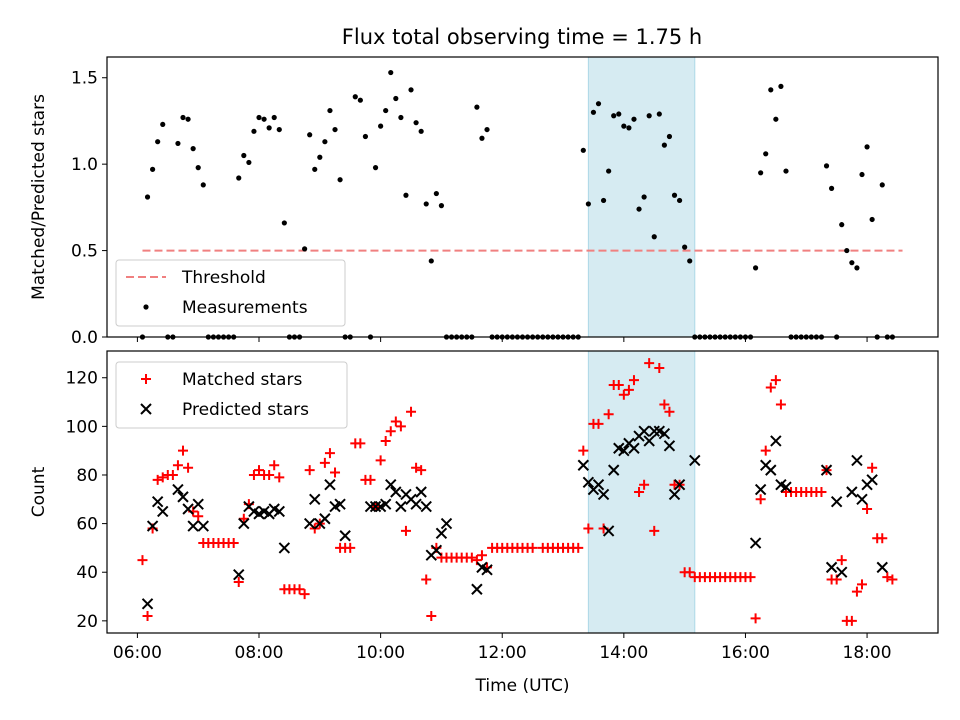 The width and height of the screenshot is (960, 720). I want to click on legend-measurement-swatch, so click(146, 307).